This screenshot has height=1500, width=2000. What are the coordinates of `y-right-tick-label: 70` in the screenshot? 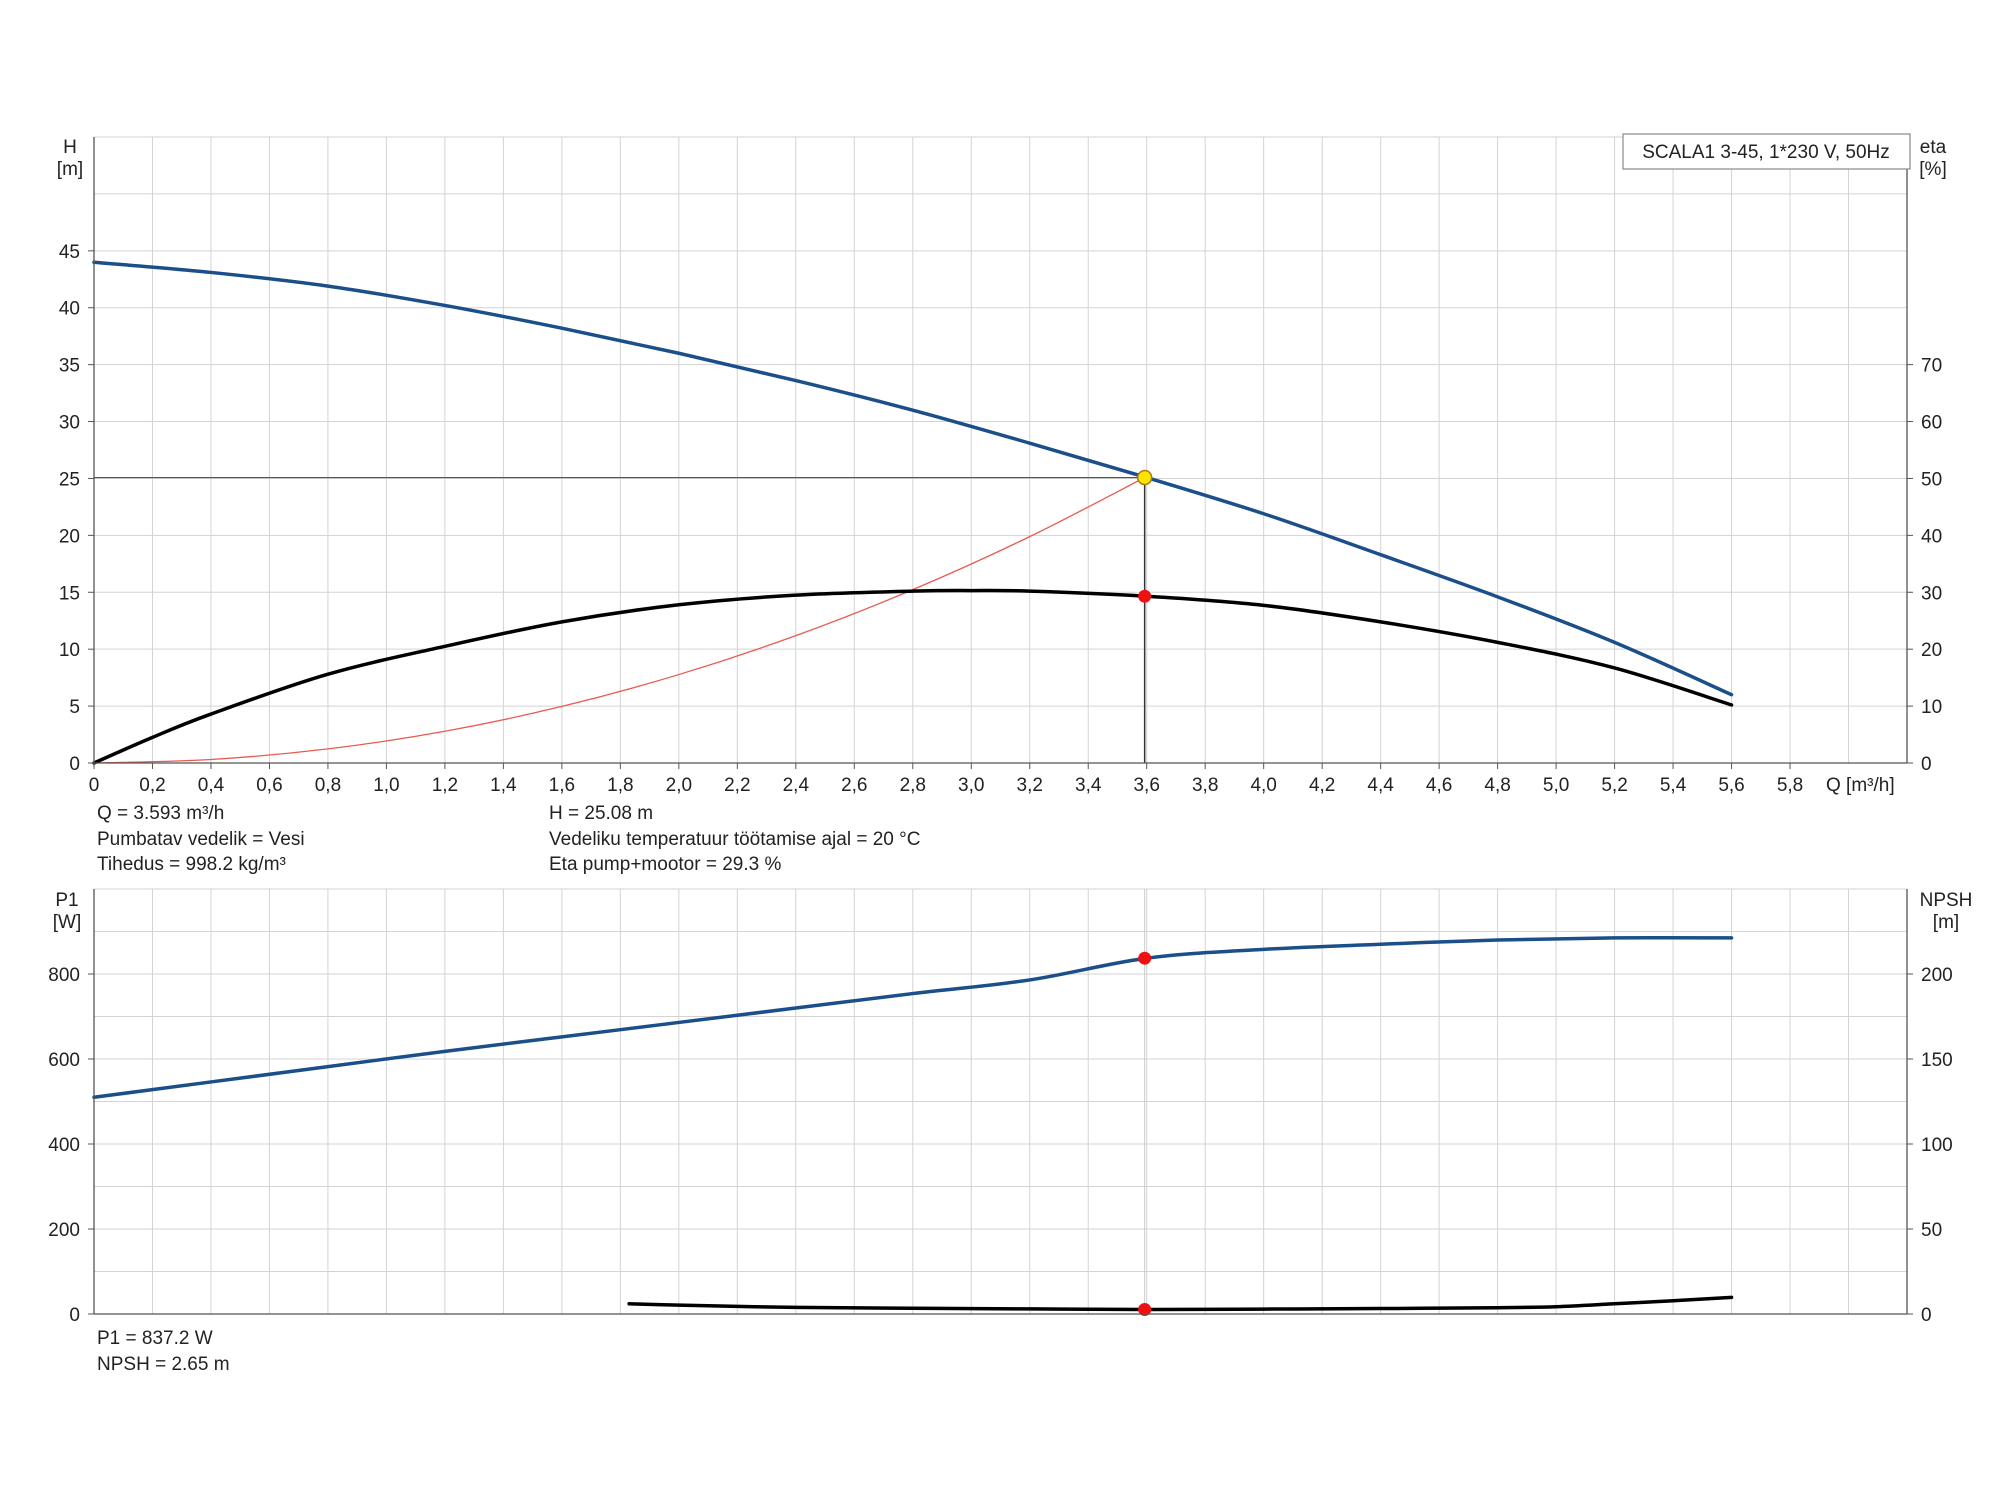 It's located at (1931, 366).